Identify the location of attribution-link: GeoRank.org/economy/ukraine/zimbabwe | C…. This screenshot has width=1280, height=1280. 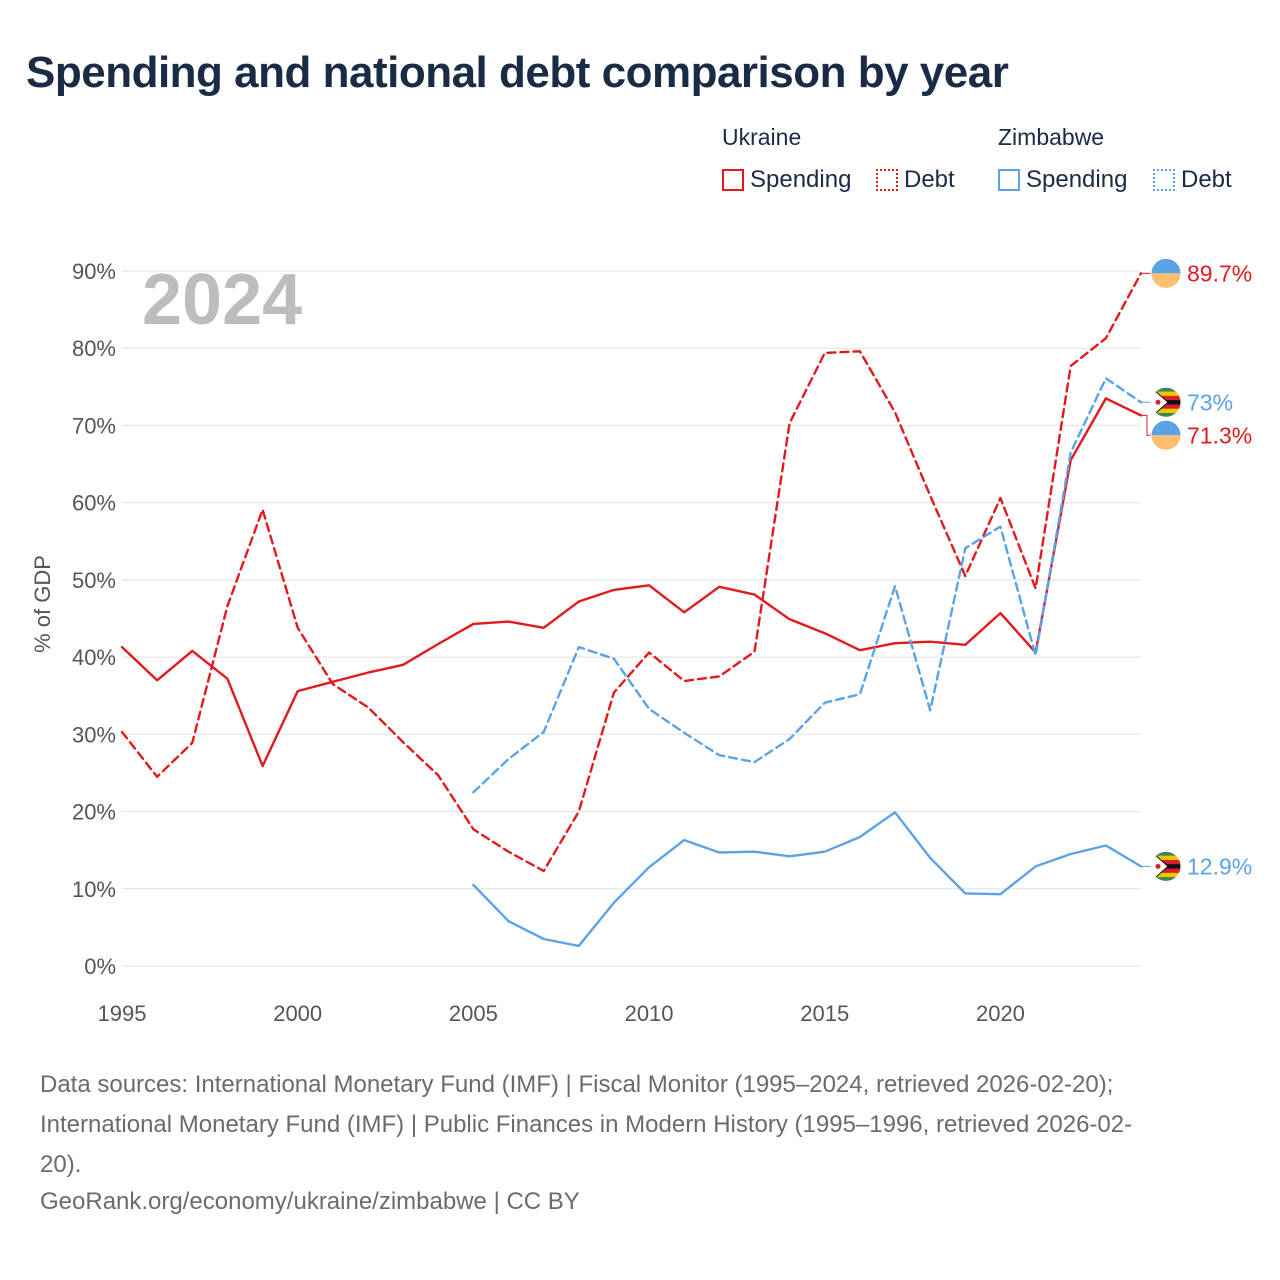
(310, 1201).